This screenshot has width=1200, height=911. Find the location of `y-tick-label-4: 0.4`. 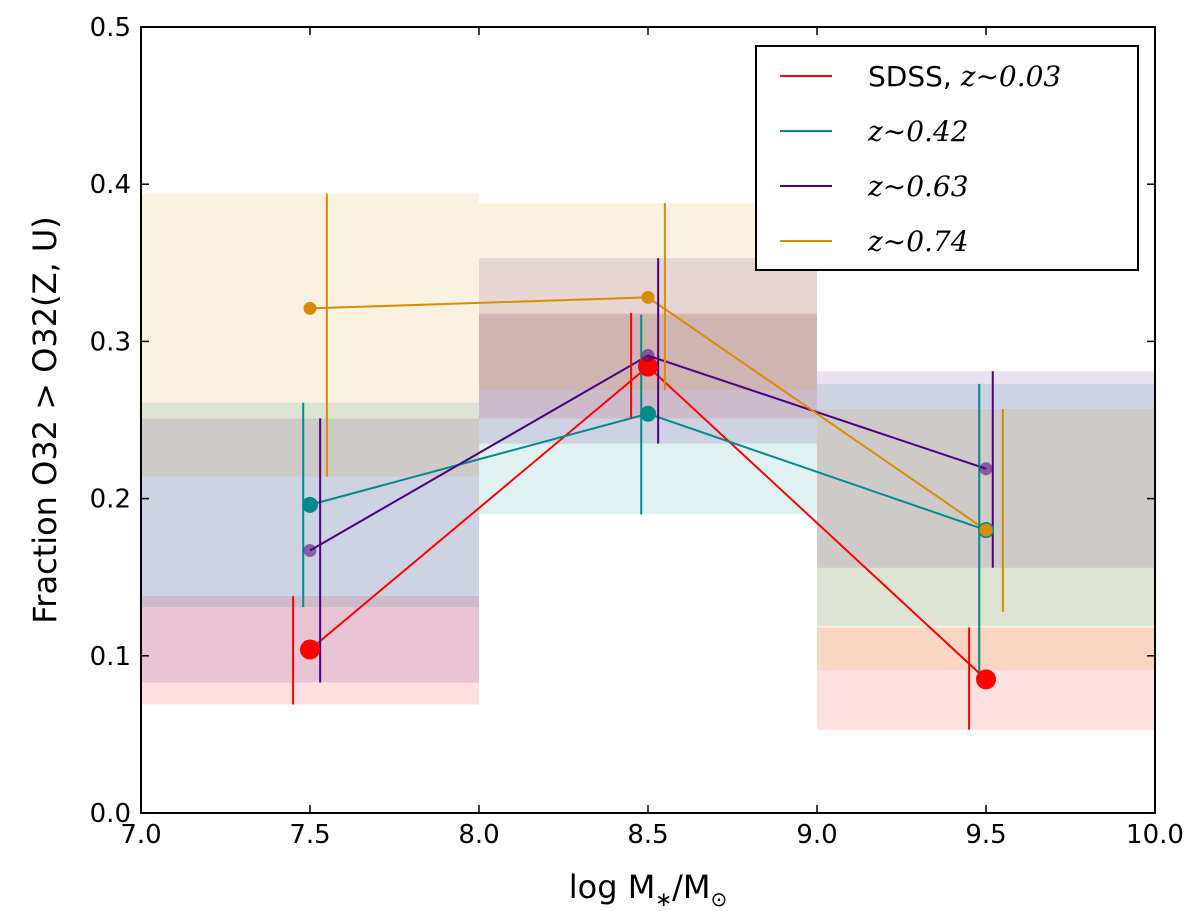

y-tick-label-4: 0.4 is located at coordinates (110, 185).